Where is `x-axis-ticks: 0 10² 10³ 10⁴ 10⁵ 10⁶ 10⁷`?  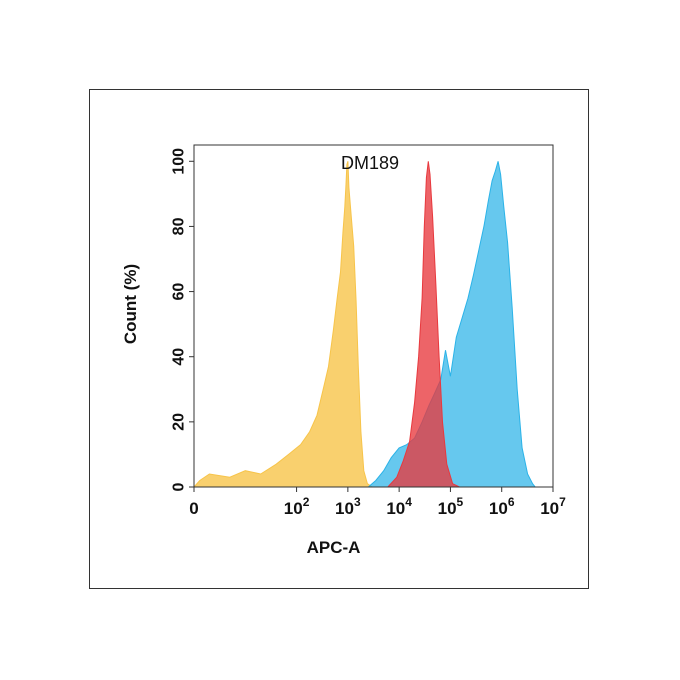
x-axis-ticks: 0 10² 10³ 10⁴ 10⁵ 10⁶ 10⁷ is located at coordinates (377, 502).